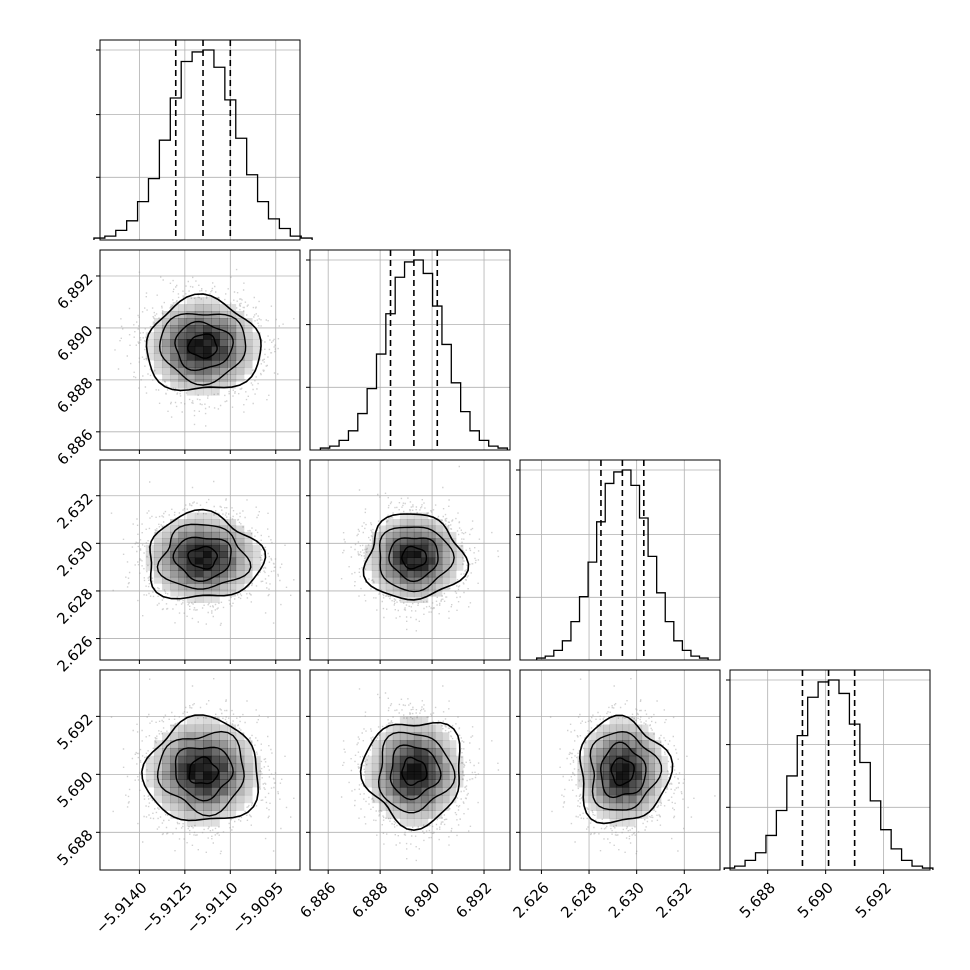 This screenshot has width=970, height=970. I want to click on y-tick-label: 6.888, so click(74, 395).